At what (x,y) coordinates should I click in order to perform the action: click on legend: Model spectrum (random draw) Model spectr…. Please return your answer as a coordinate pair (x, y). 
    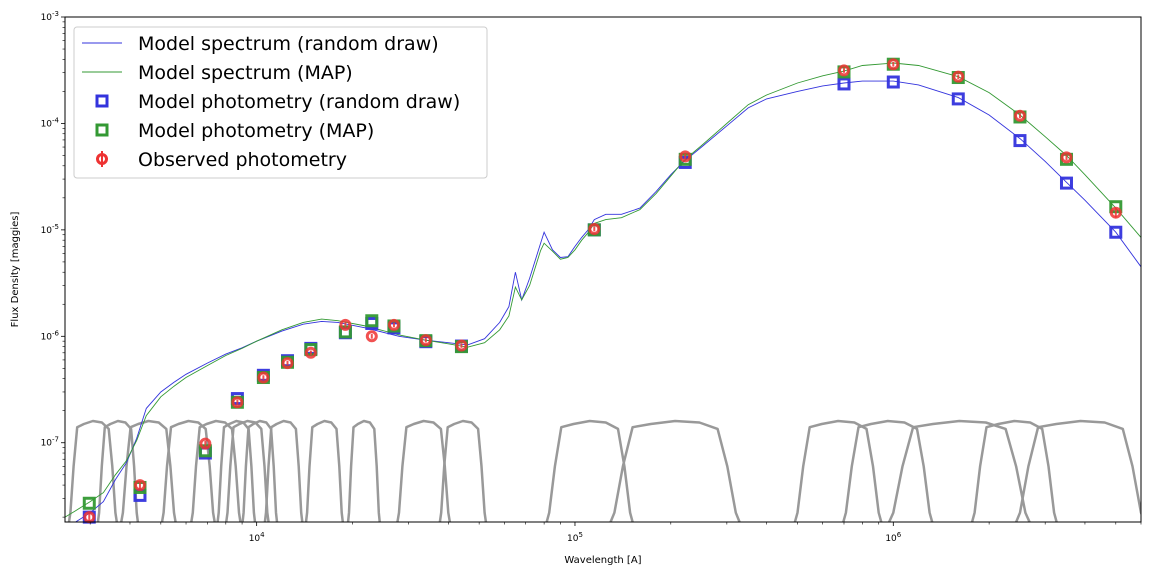
    Looking at the image, I should click on (280, 102).